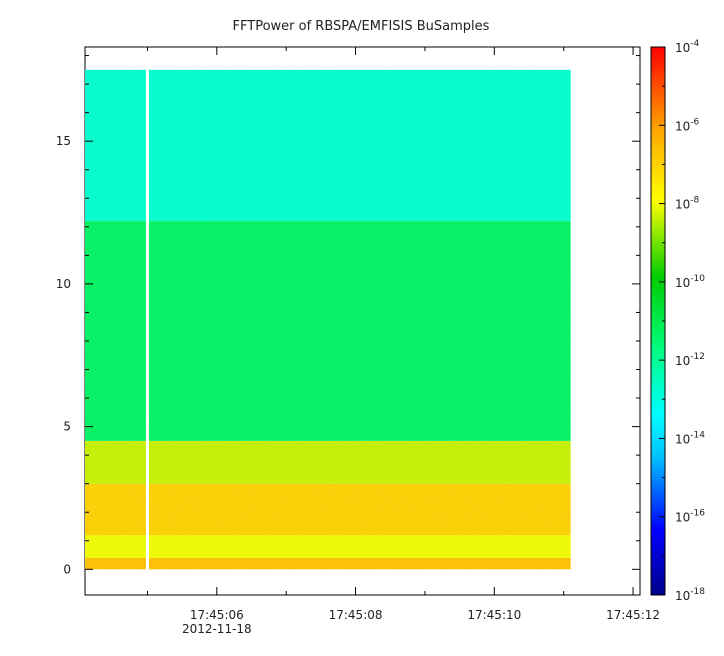  I want to click on y-tick-label: 0, so click(67, 569).